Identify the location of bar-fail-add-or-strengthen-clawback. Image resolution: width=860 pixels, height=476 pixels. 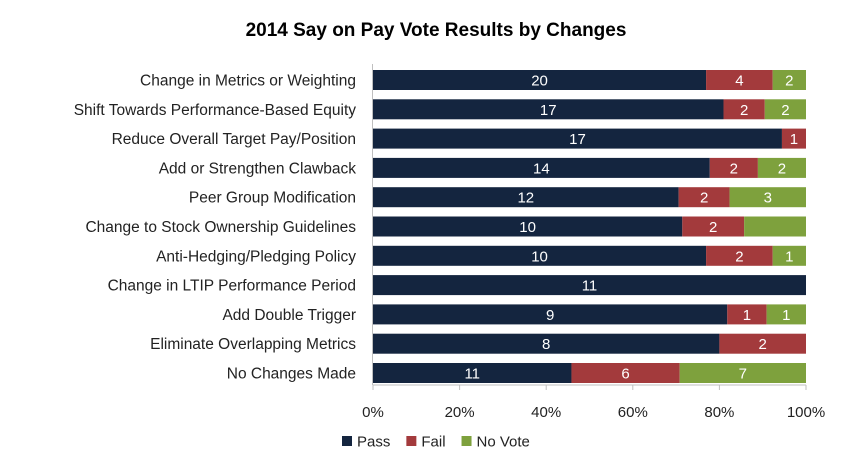
(733, 167).